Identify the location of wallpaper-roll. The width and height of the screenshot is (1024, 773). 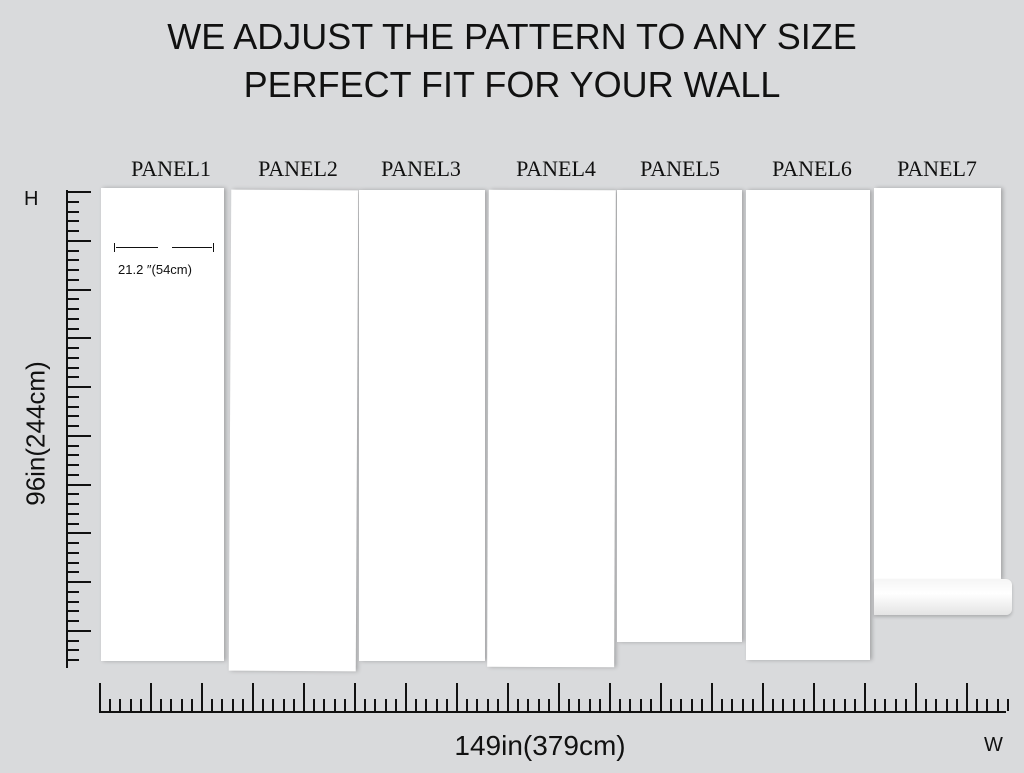
(943, 597).